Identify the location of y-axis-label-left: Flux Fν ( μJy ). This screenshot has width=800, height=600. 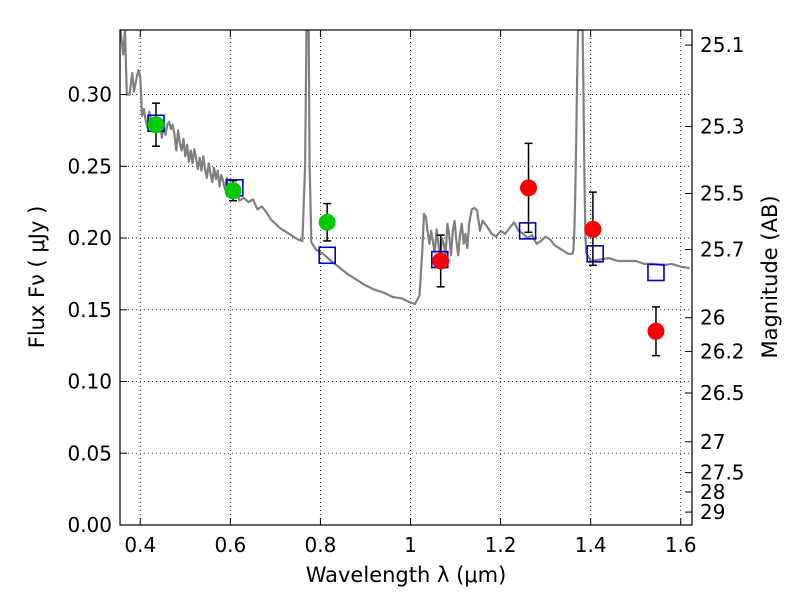
(37, 277).